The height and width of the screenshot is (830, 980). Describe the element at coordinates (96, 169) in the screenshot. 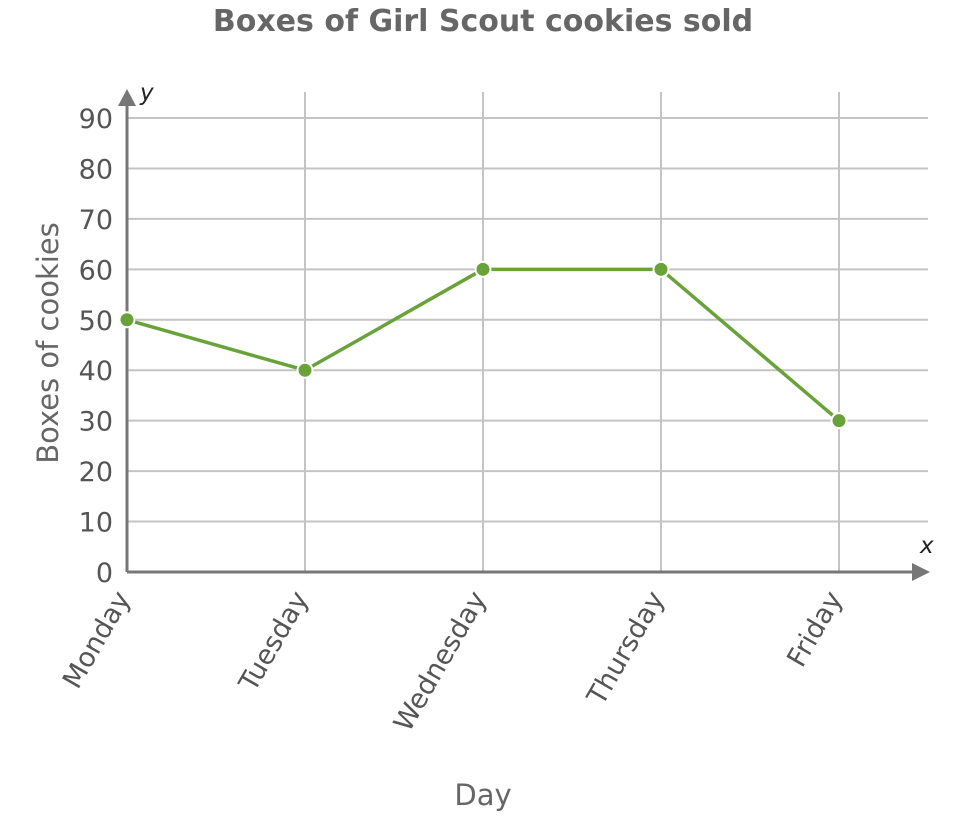

I see `y-tick-label: 80` at that location.